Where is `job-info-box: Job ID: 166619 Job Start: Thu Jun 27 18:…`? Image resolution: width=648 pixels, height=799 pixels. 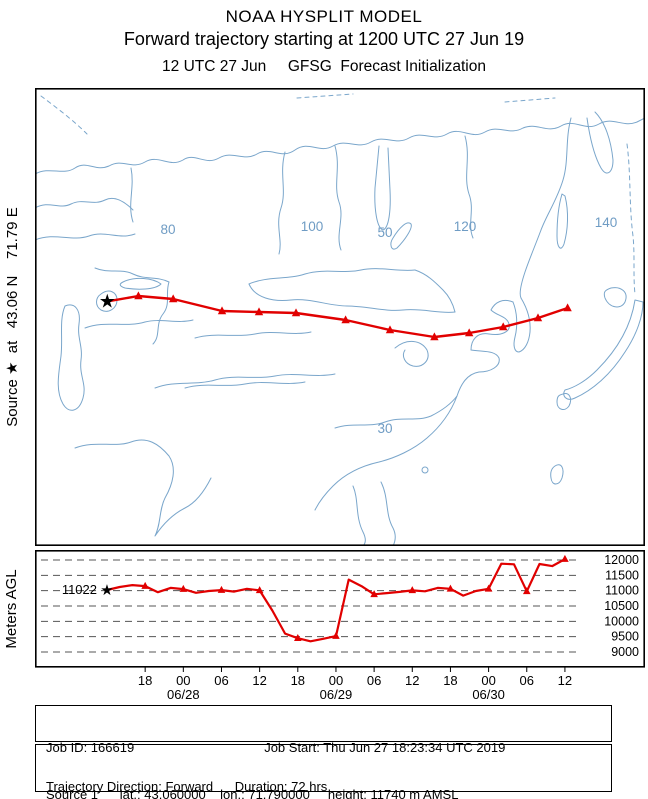 job-info-box: Job ID: 166619 Job Start: Thu Jun 27 18:… is located at coordinates (323, 752).